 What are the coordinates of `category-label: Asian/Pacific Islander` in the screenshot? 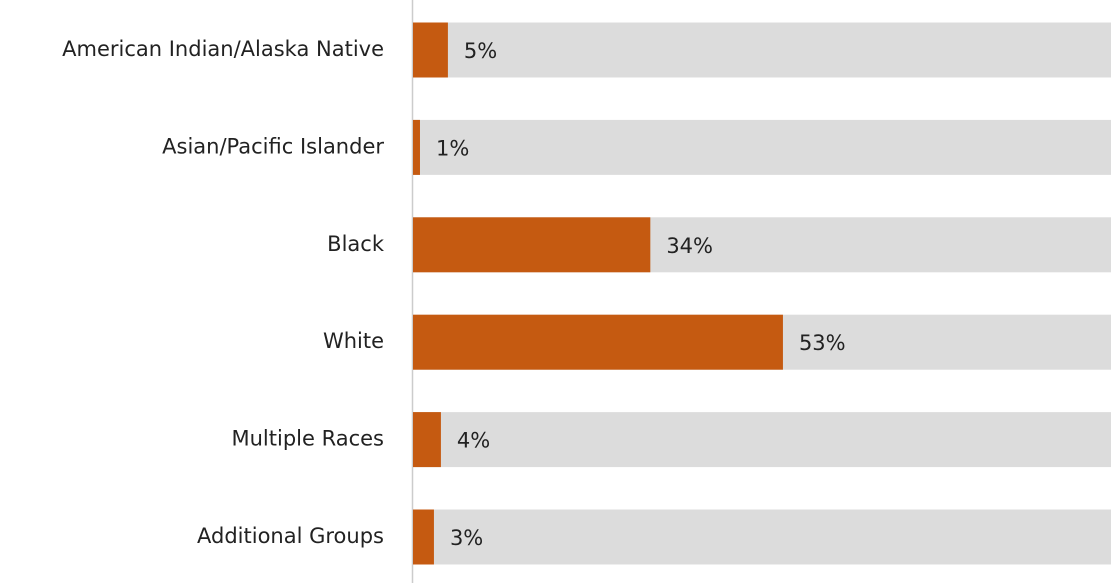 It's located at (273, 146).